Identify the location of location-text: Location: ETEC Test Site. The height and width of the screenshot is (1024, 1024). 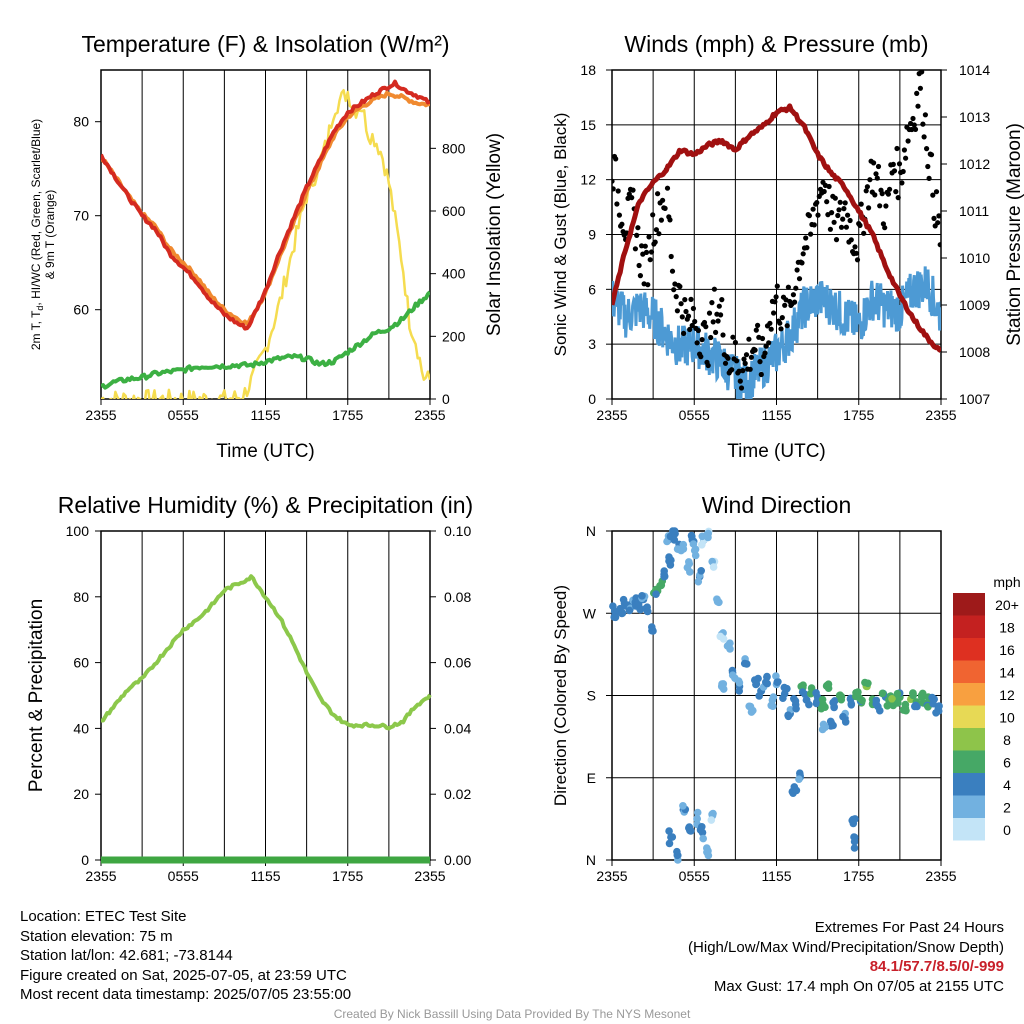
(103, 916).